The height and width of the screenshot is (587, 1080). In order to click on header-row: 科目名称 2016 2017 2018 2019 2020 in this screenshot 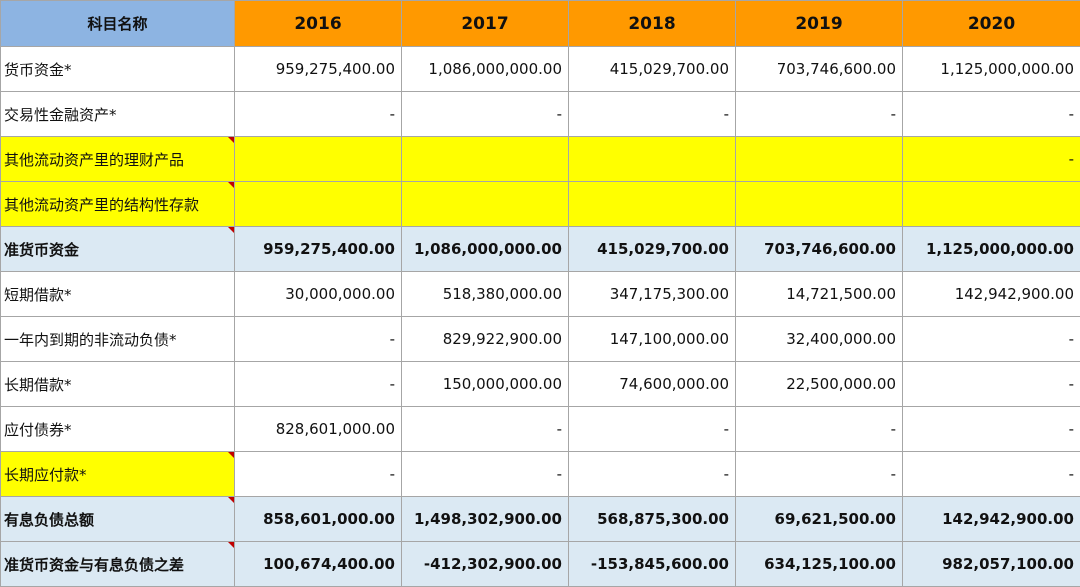, I will do `click(540, 23)`.